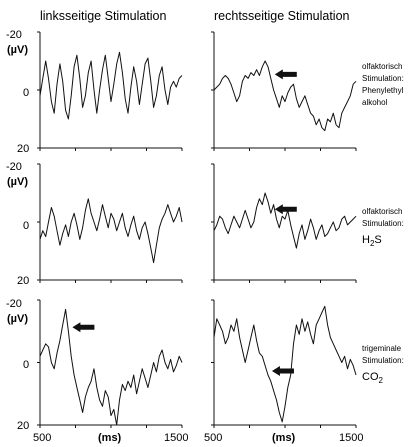  What do you see at coordinates (282, 371) in the screenshot?
I see `arrow-marker-r3c2` at bounding box center [282, 371].